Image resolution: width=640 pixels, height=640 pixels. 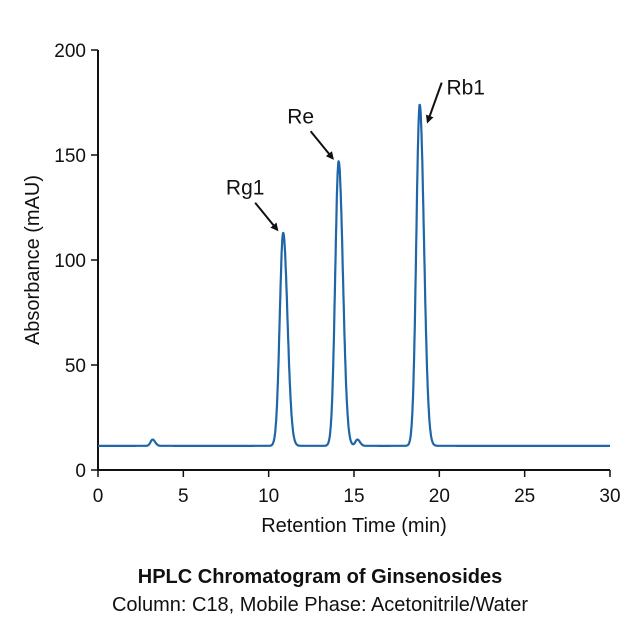 What do you see at coordinates (439, 496) in the screenshot?
I see `x-tick-label: 20` at bounding box center [439, 496].